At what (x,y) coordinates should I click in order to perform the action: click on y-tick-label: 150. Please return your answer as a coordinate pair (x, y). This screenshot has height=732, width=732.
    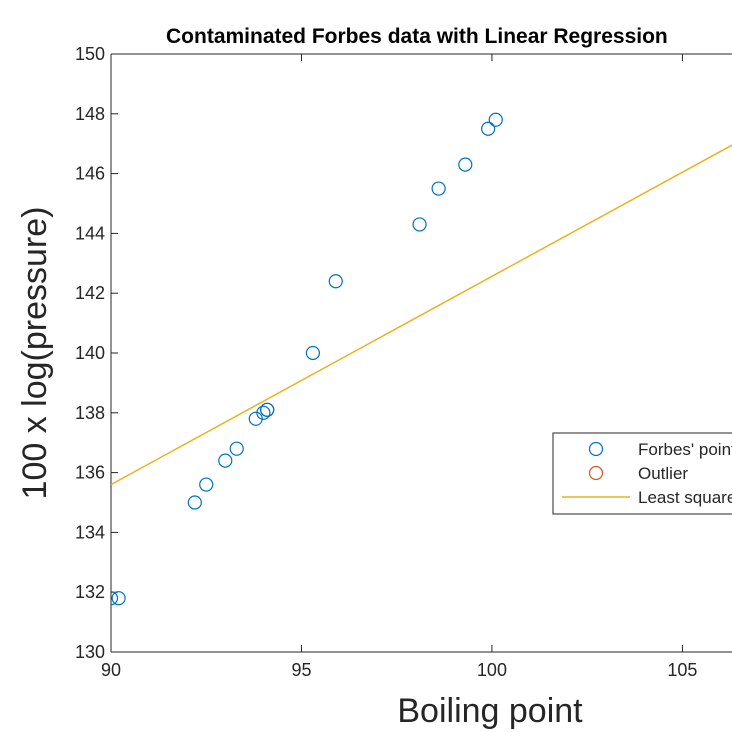
    Looking at the image, I should click on (90, 54).